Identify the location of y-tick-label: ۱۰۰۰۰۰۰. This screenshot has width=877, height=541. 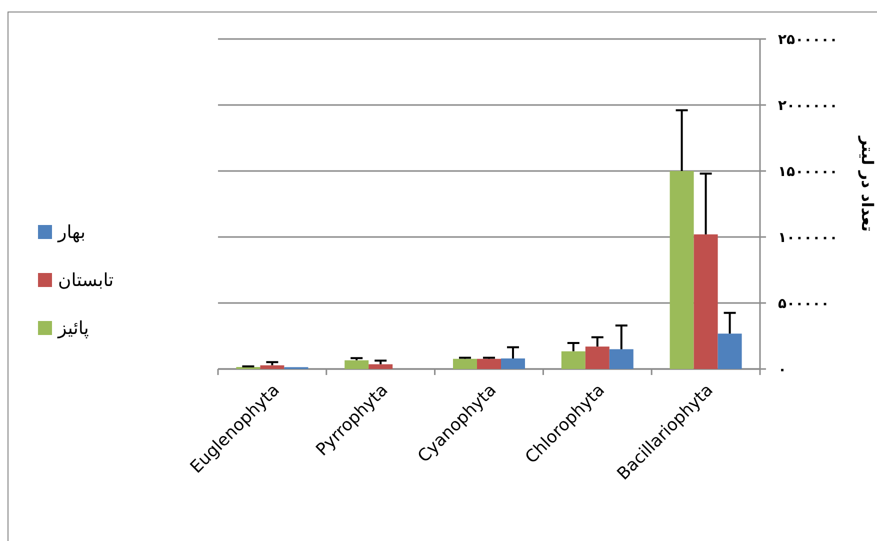
(808, 238).